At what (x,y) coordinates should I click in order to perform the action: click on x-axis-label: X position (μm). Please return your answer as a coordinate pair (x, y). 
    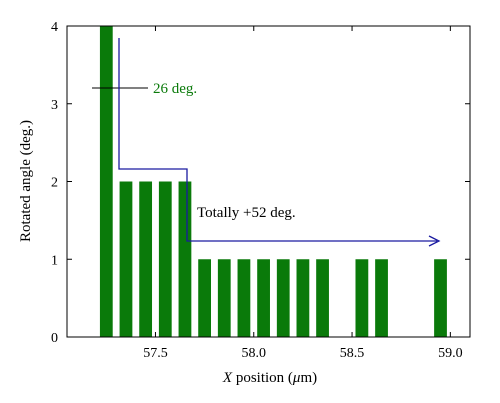
    Looking at the image, I should click on (269, 378).